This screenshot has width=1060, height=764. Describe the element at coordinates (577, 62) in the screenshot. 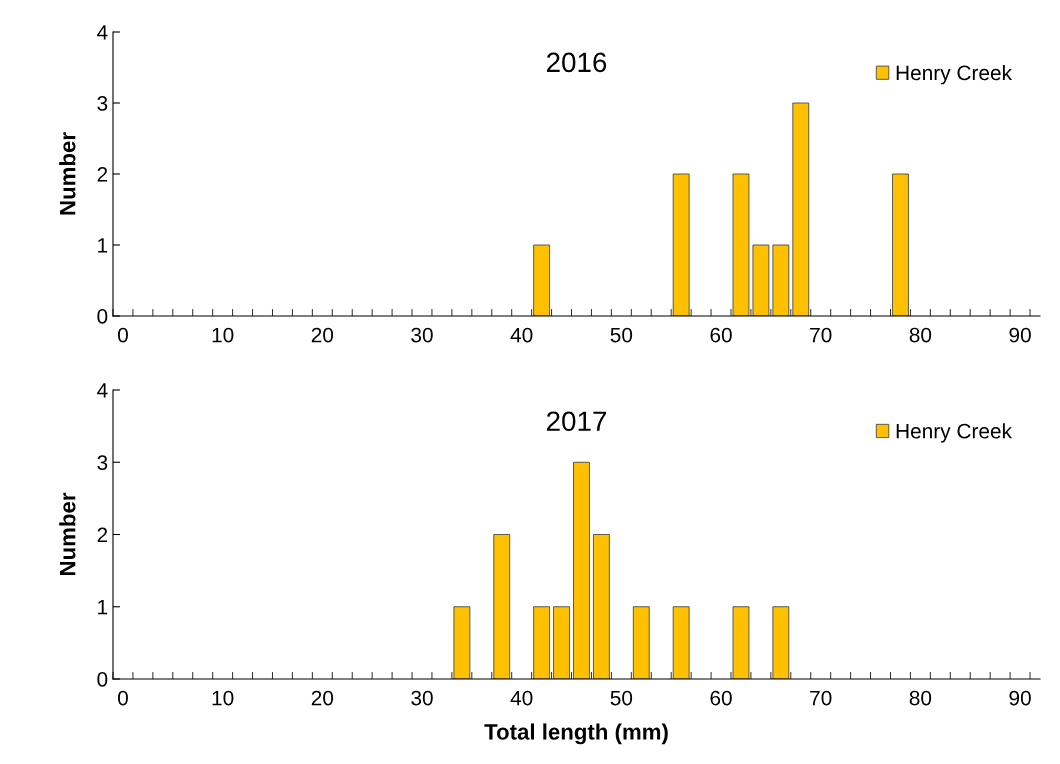

I see `text: 2016` at that location.